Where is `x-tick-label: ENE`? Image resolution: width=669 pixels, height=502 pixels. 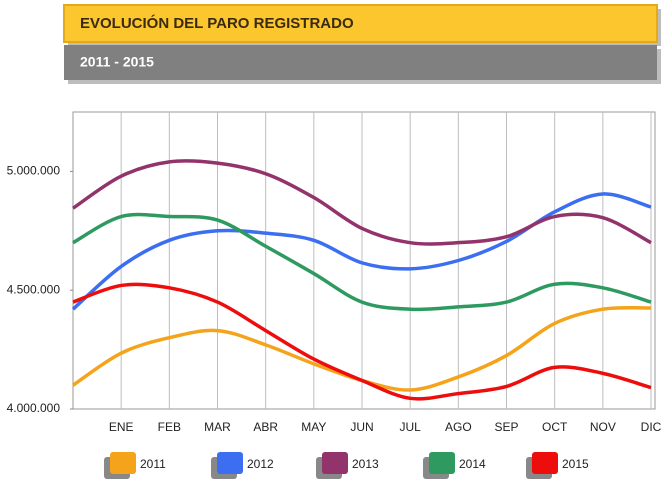 x-tick-label: ENE is located at coordinates (121, 427).